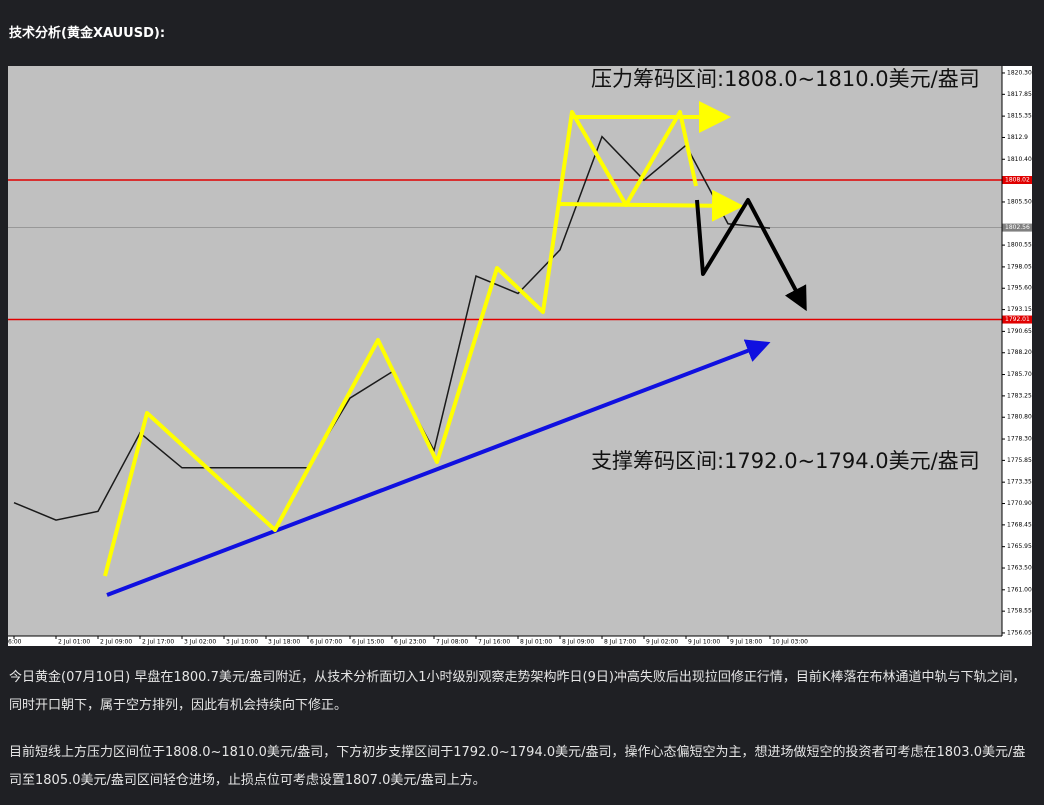 Image resolution: width=1044 pixels, height=805 pixels. What do you see at coordinates (1019, 503) in the screenshot?
I see `y-tick-label: 1770.90` at bounding box center [1019, 503].